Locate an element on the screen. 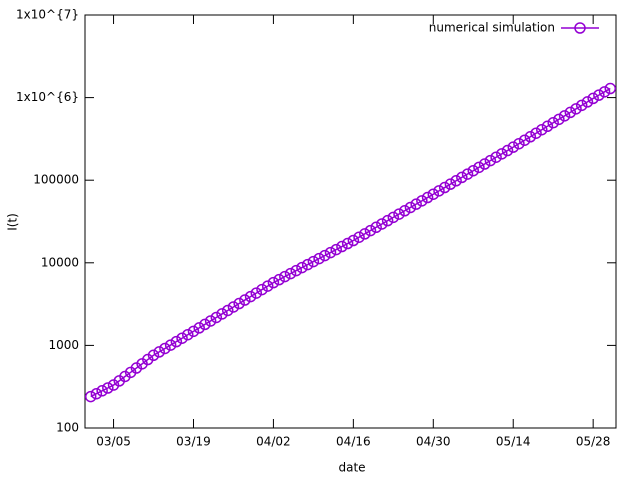 Image resolution: width=640 pixels, height=480 pixels. y-tick-label: 100 is located at coordinates (67, 428).